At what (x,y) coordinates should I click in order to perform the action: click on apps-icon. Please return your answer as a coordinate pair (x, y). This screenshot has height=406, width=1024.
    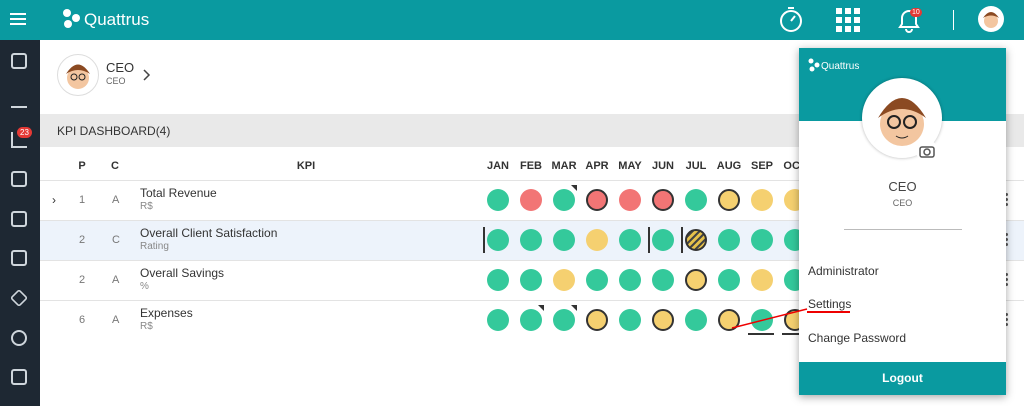
    Looking at the image, I should click on (848, 20).